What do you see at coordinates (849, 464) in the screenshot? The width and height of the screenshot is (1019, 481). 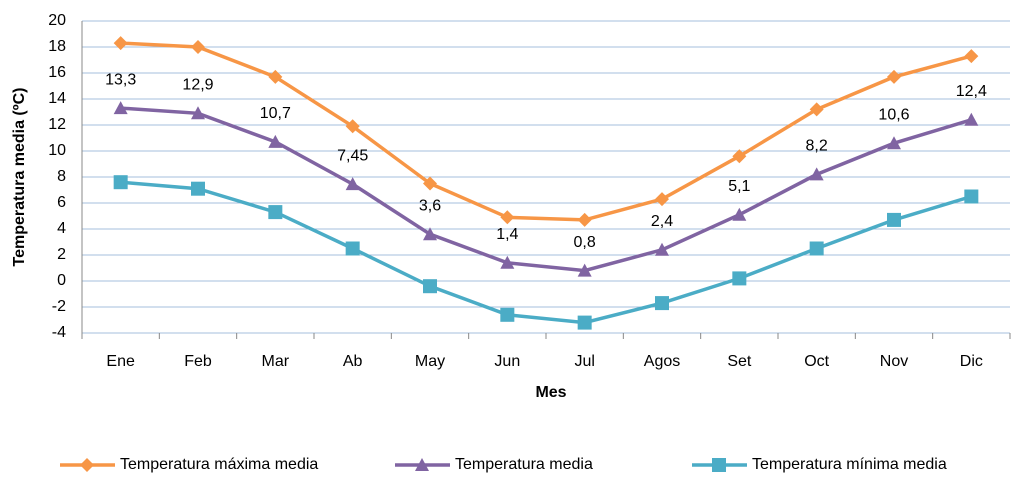 I see `legend-label: Temperatura mínima media` at bounding box center [849, 464].